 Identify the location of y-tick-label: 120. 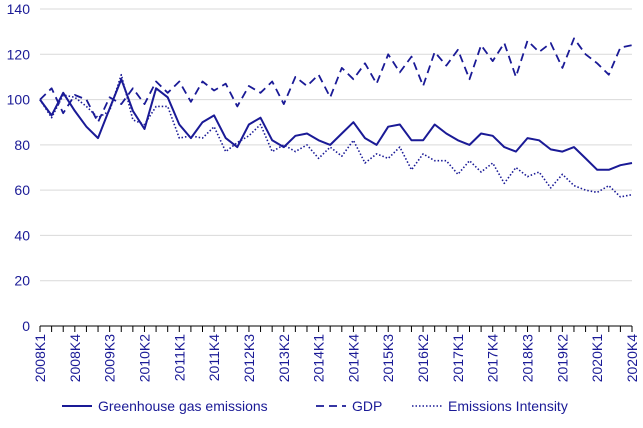
(19, 54).